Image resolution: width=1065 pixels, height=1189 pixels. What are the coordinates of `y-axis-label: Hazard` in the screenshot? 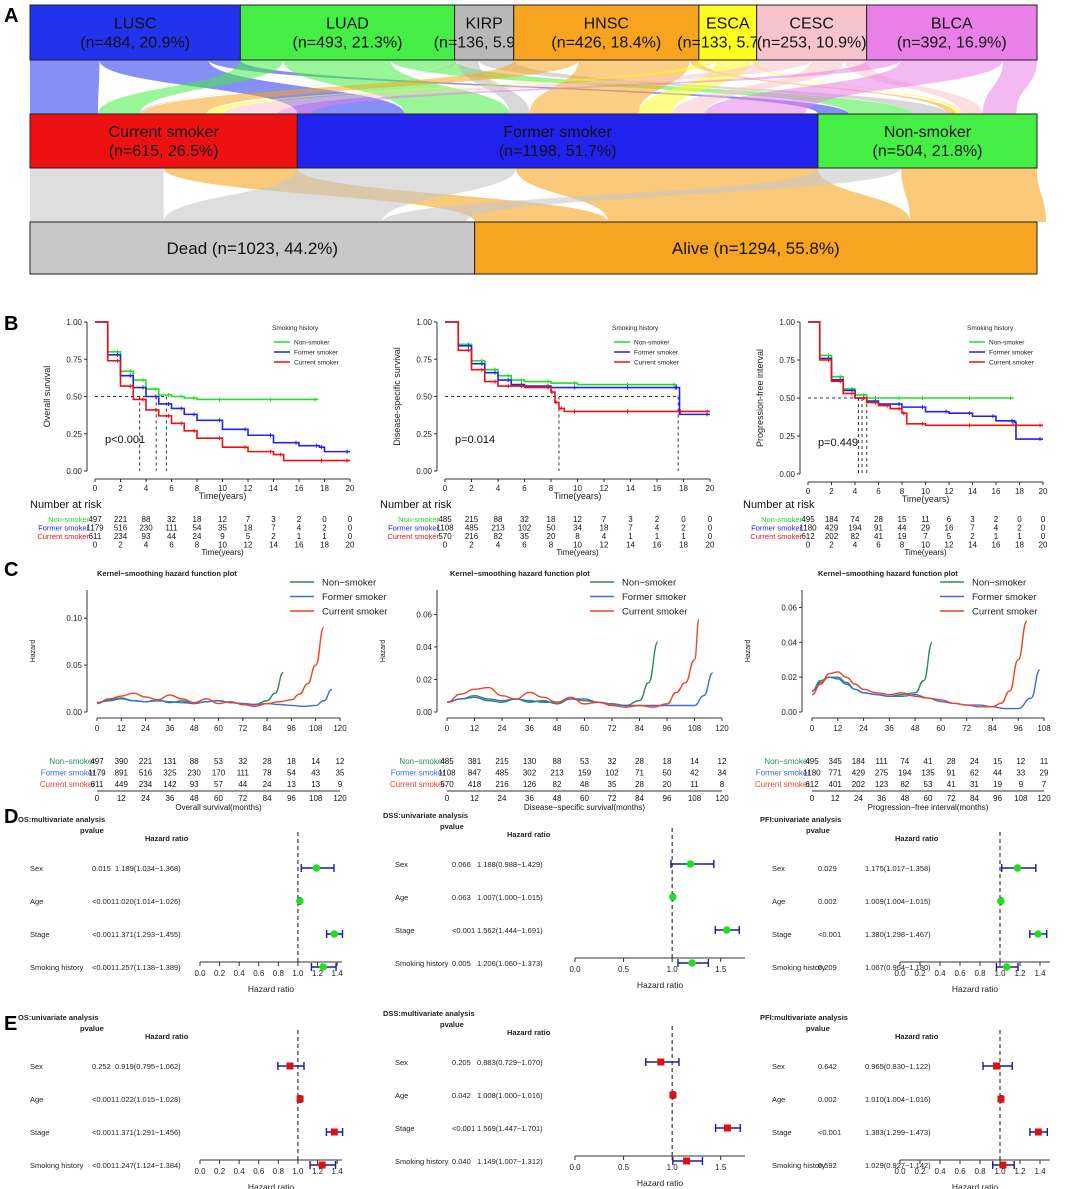 It's located at (748, 651).